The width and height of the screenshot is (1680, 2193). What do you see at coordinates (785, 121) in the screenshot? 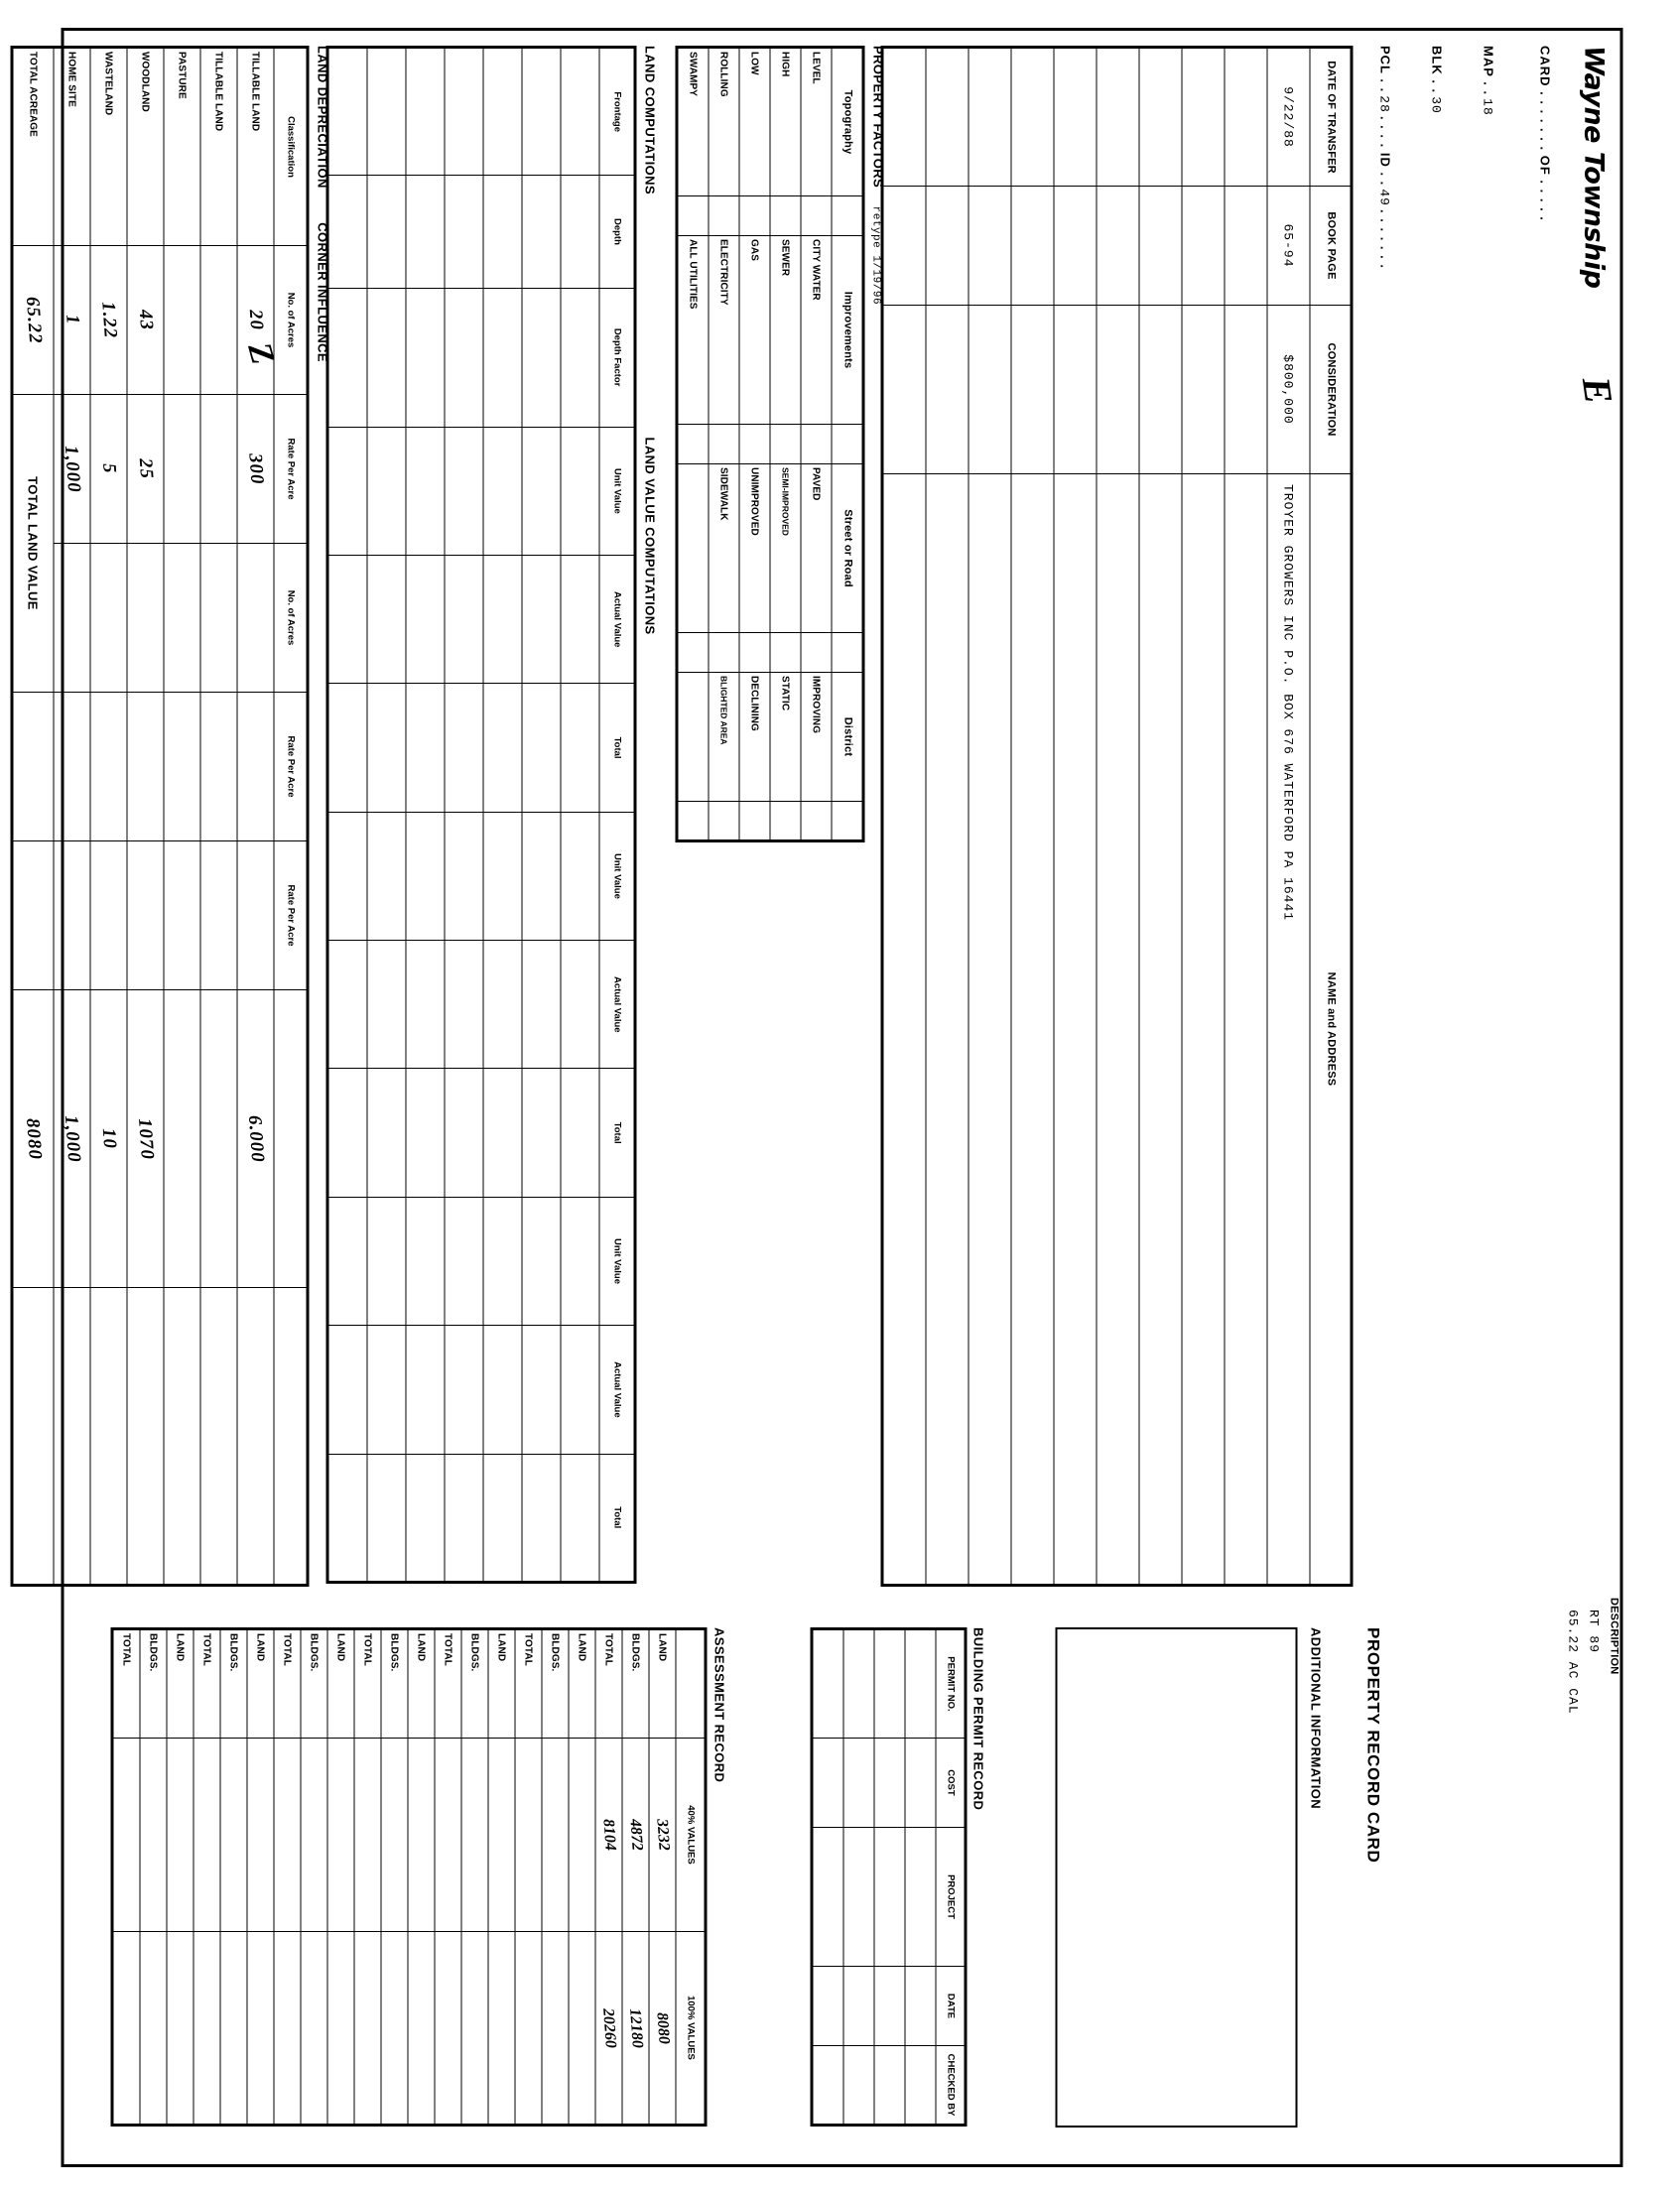
I see `pf-topography-1: HIGH` at bounding box center [785, 121].